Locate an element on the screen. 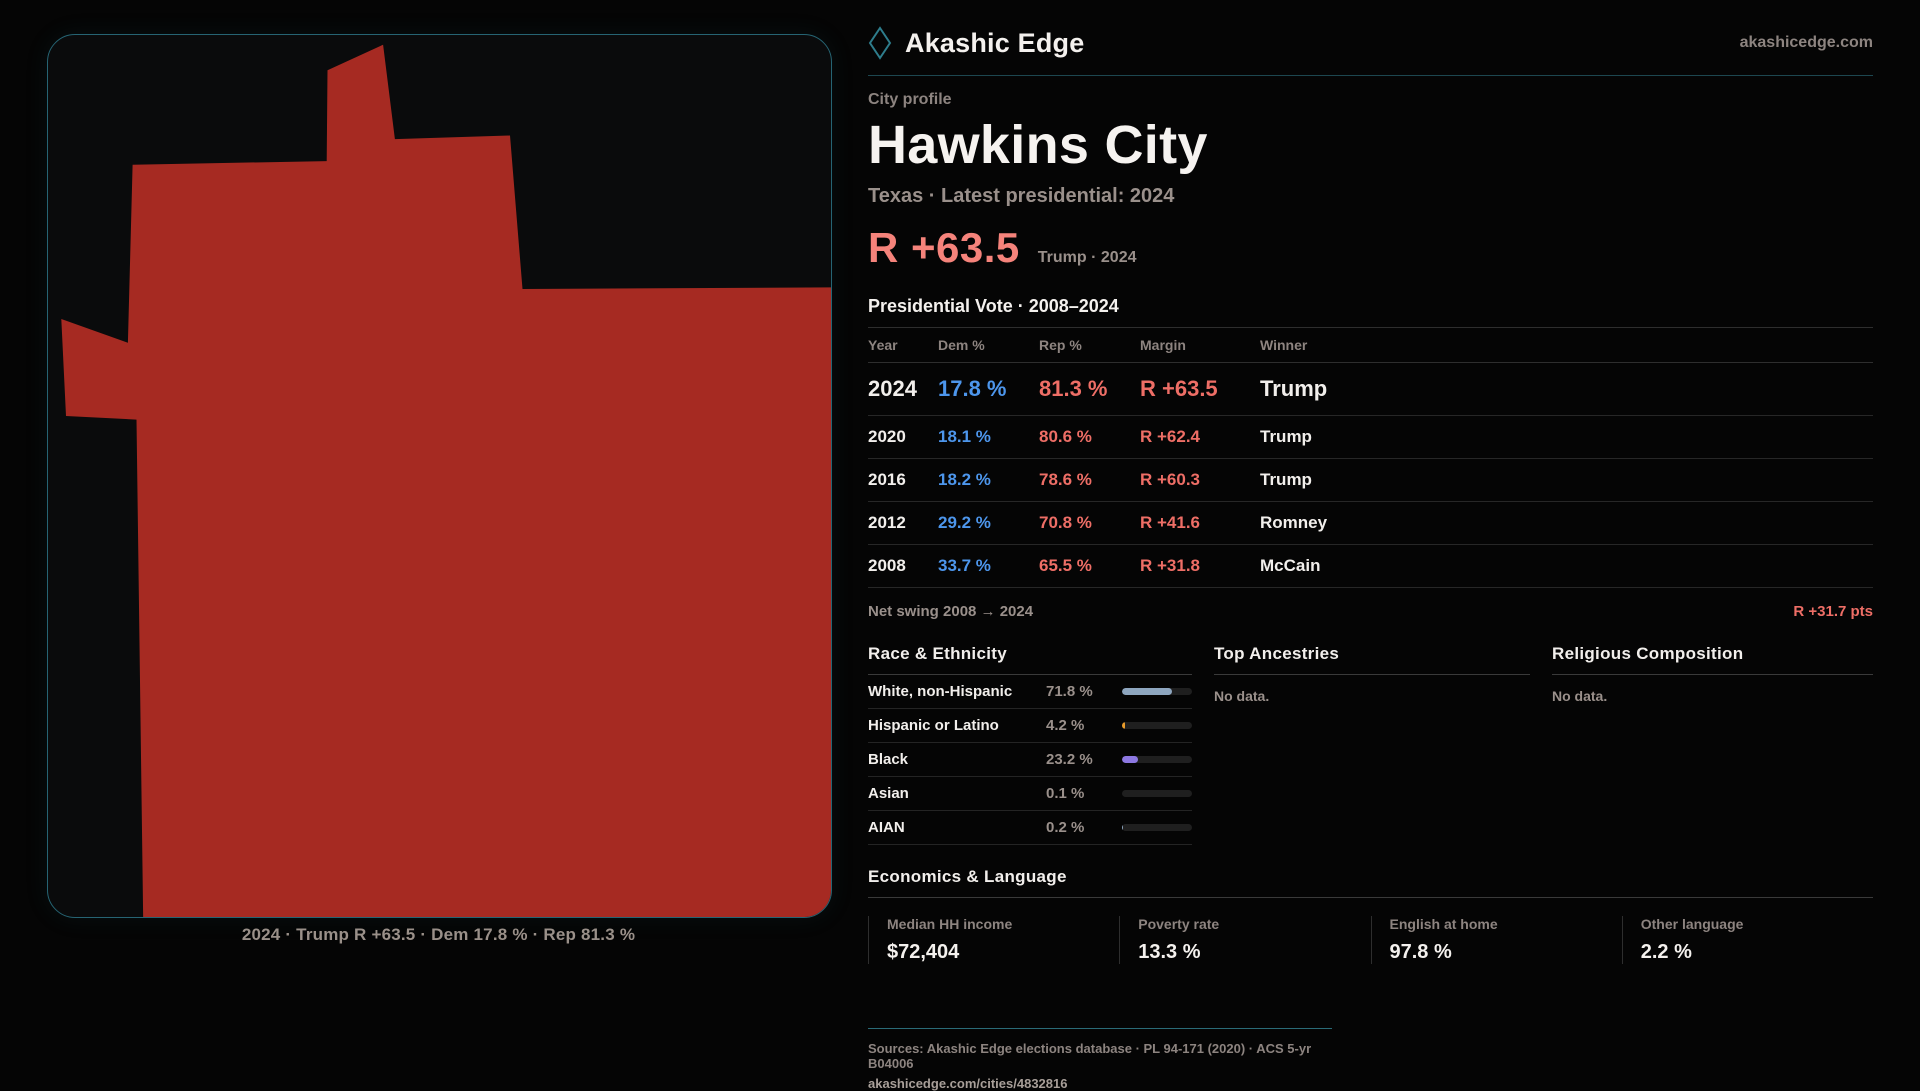 This screenshot has width=1920, height=1091. religion-empty: No data. is located at coordinates (1712, 696).